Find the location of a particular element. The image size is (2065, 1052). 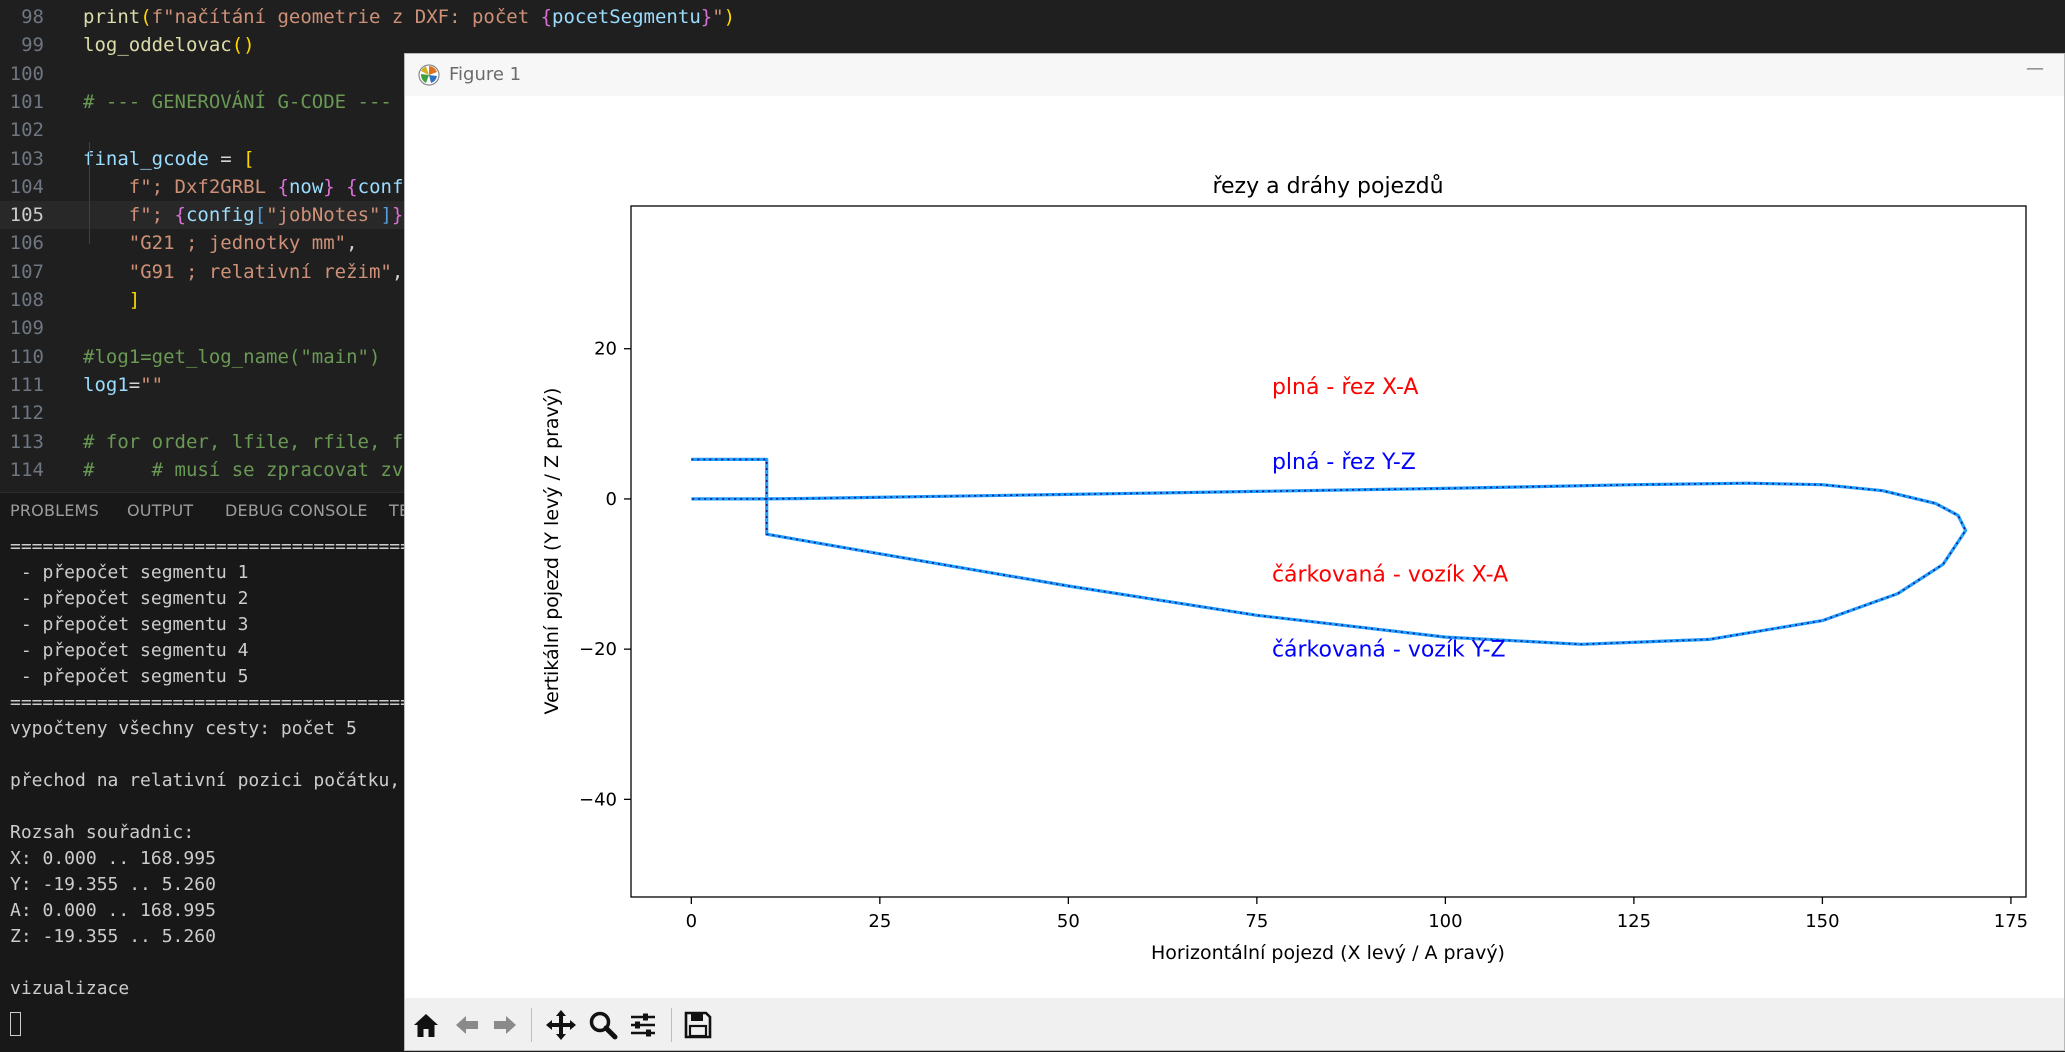

code-line: 105 f"; {config["jobNotes"]} is located at coordinates (205, 215).